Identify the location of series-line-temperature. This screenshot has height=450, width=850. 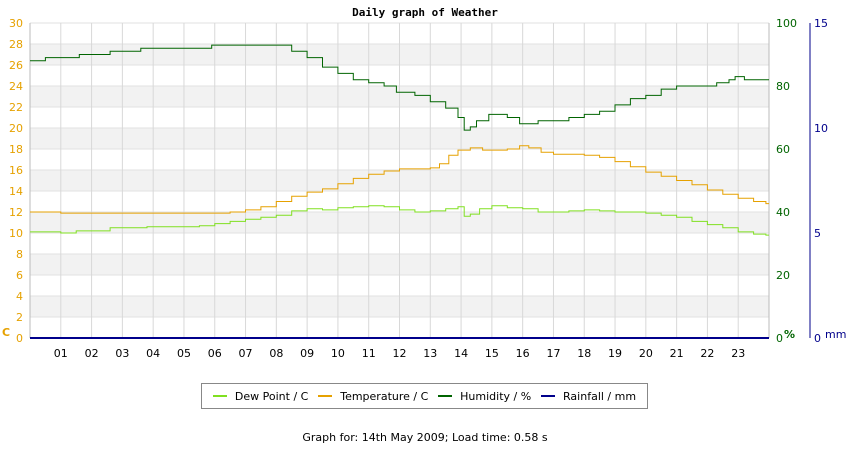
(399, 179).